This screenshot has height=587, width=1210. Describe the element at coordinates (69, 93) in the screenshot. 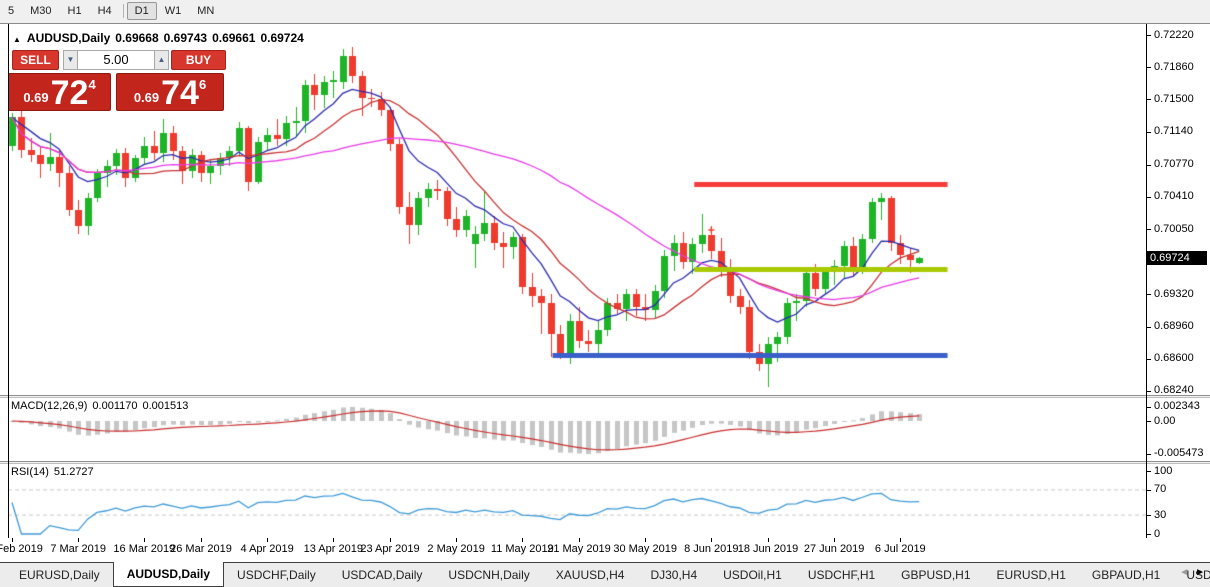

I see `sell-price-big: 72` at that location.